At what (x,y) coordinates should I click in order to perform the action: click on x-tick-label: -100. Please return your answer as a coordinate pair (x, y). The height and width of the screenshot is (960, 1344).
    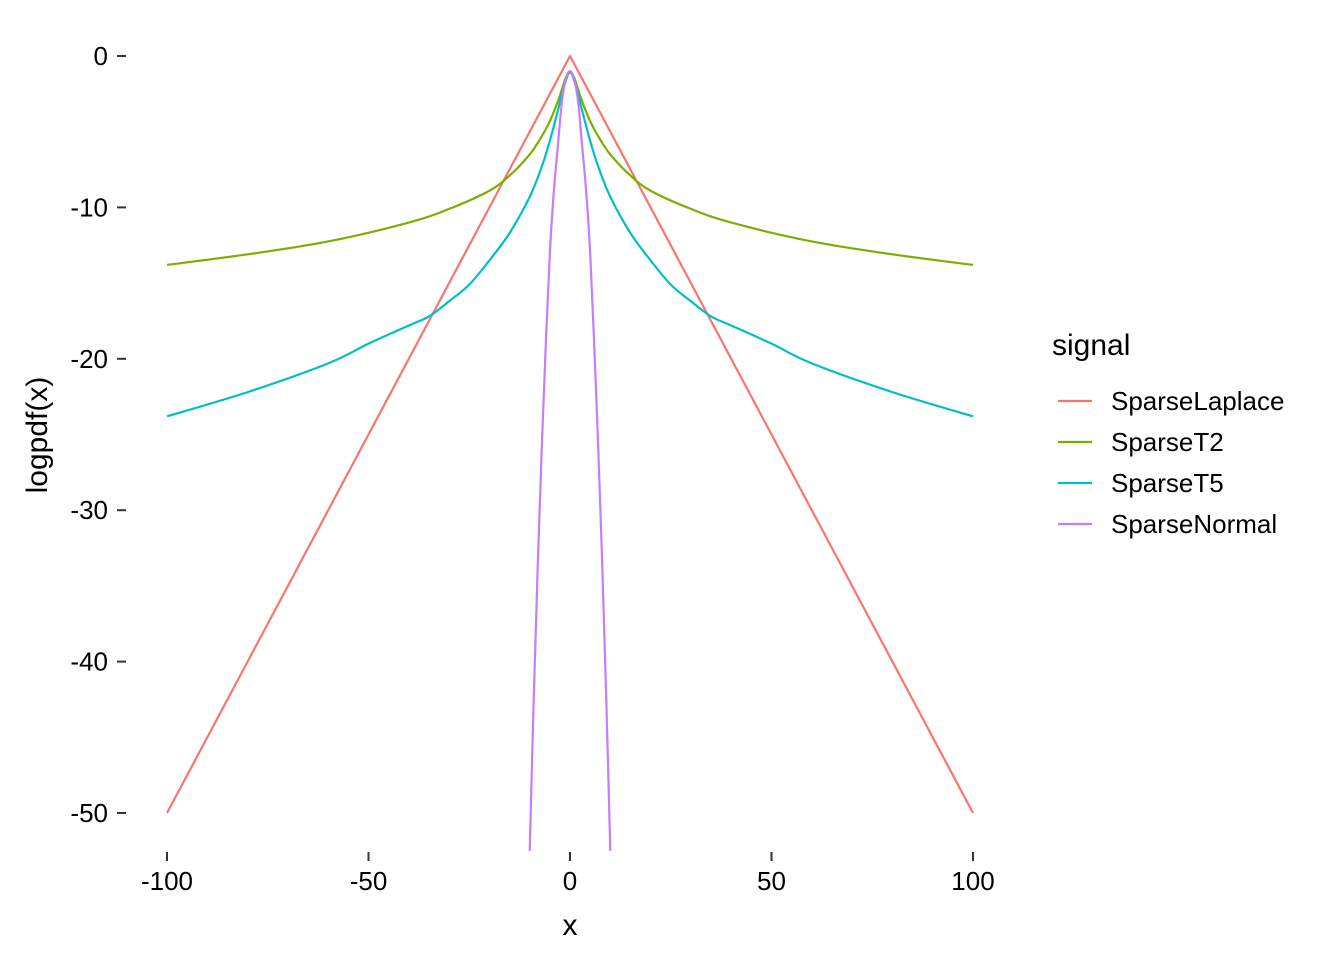
    Looking at the image, I should click on (167, 881).